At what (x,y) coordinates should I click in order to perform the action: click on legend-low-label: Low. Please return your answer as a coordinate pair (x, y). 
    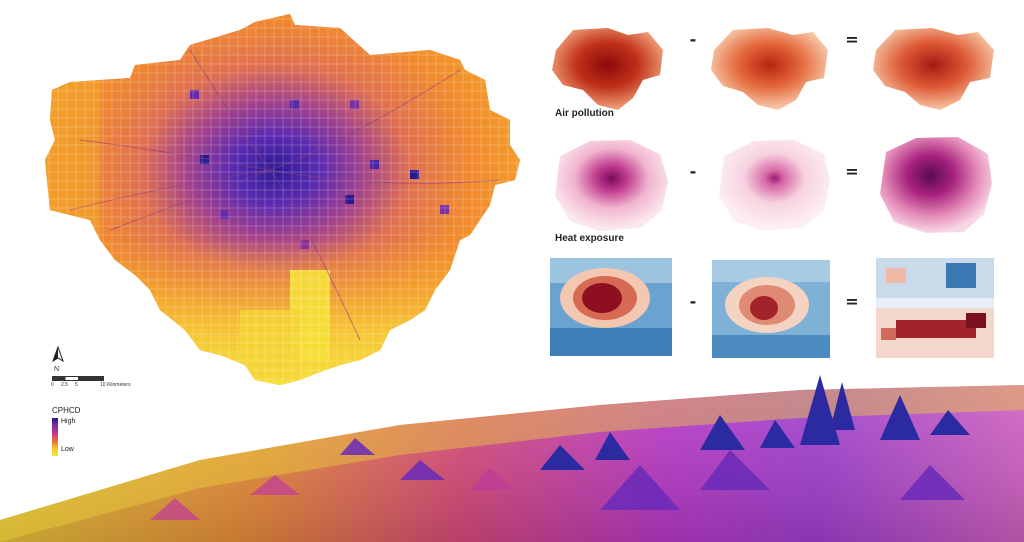
    Looking at the image, I should click on (67, 449).